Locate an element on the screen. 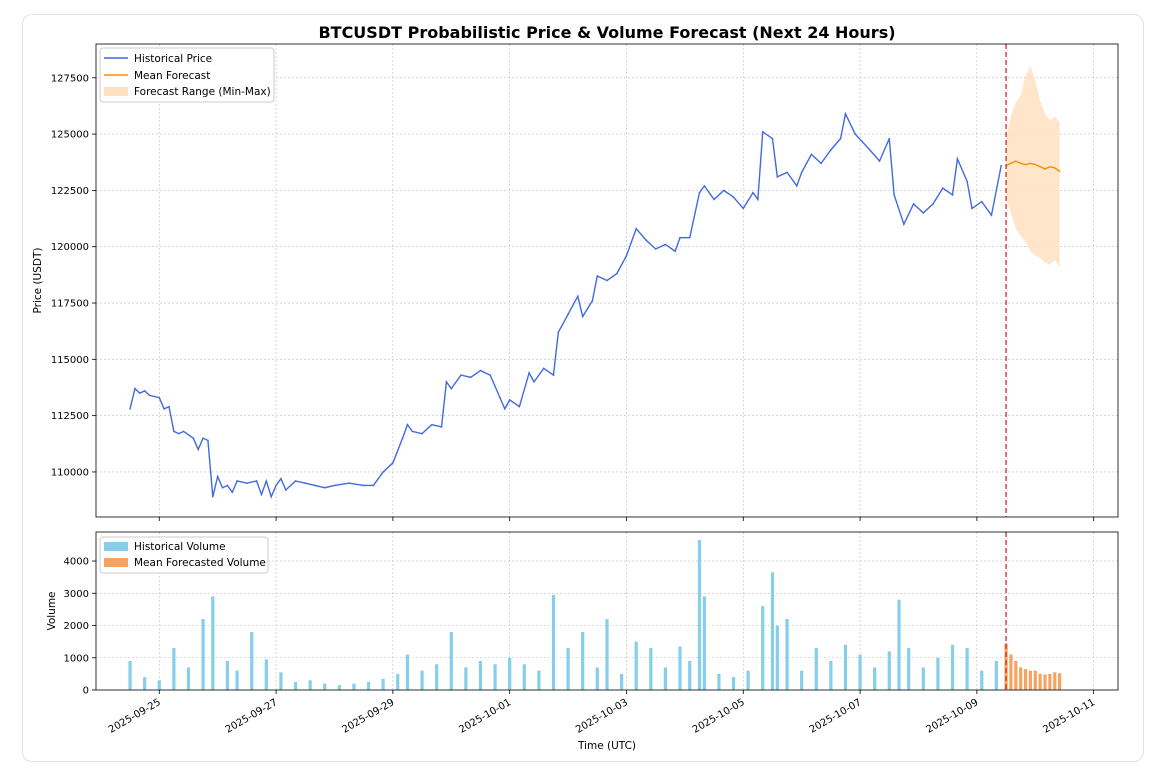 The height and width of the screenshot is (768, 1151). x-tick-label: 2025-09-27 is located at coordinates (252, 716).